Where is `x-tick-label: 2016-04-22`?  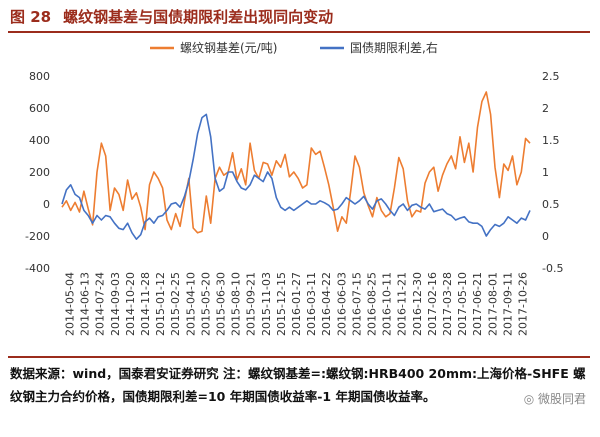
x-tick-label: 2016-04-22 is located at coordinates (326, 304).